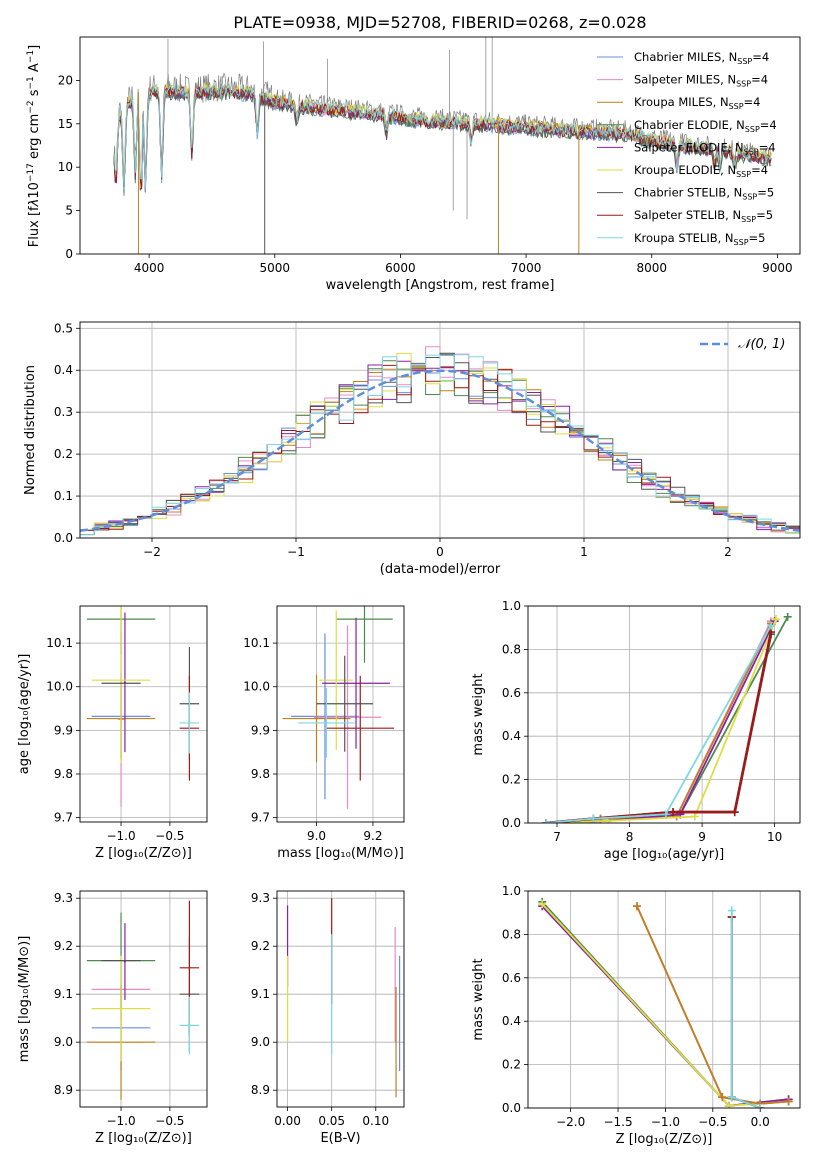  What do you see at coordinates (728, 552) in the screenshot?
I see `x-tick-label: 2` at bounding box center [728, 552].